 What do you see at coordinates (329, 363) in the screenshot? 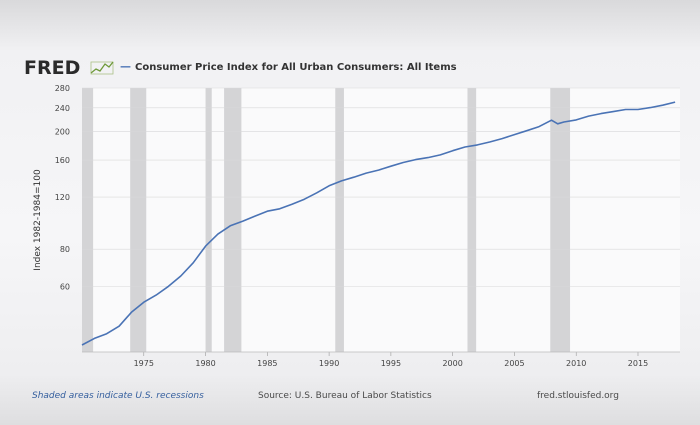
I see `x-tick-label: 1990` at bounding box center [329, 363].